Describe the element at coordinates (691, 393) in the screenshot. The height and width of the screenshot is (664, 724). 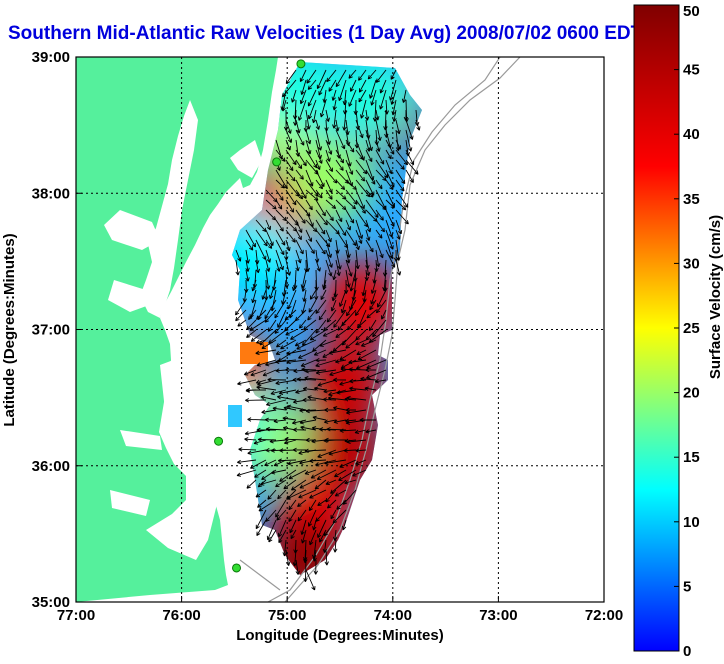
I see `colorbar-tick-label: 20` at that location.